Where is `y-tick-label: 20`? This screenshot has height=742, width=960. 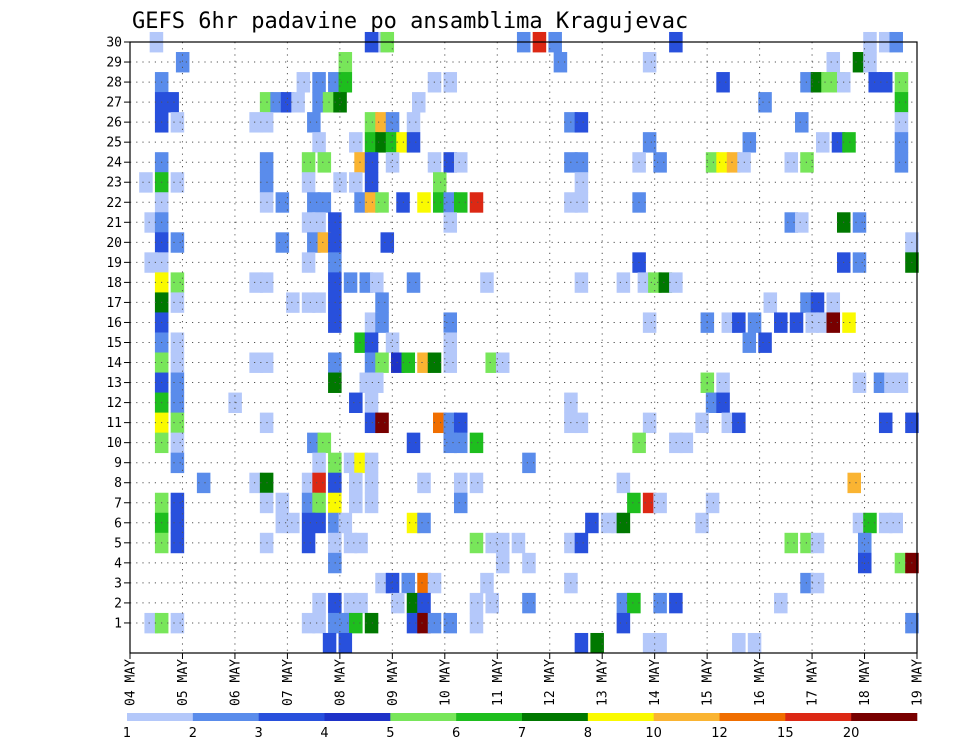
y-tick-label: 20 is located at coordinates (114, 243).